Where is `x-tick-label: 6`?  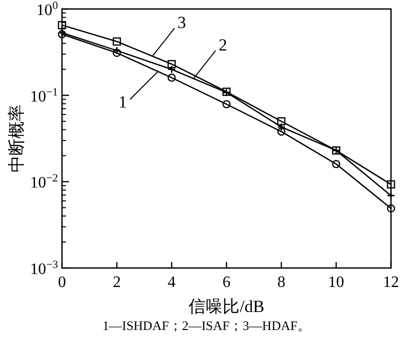
x-tick-label: 6 is located at coordinates (226, 282).